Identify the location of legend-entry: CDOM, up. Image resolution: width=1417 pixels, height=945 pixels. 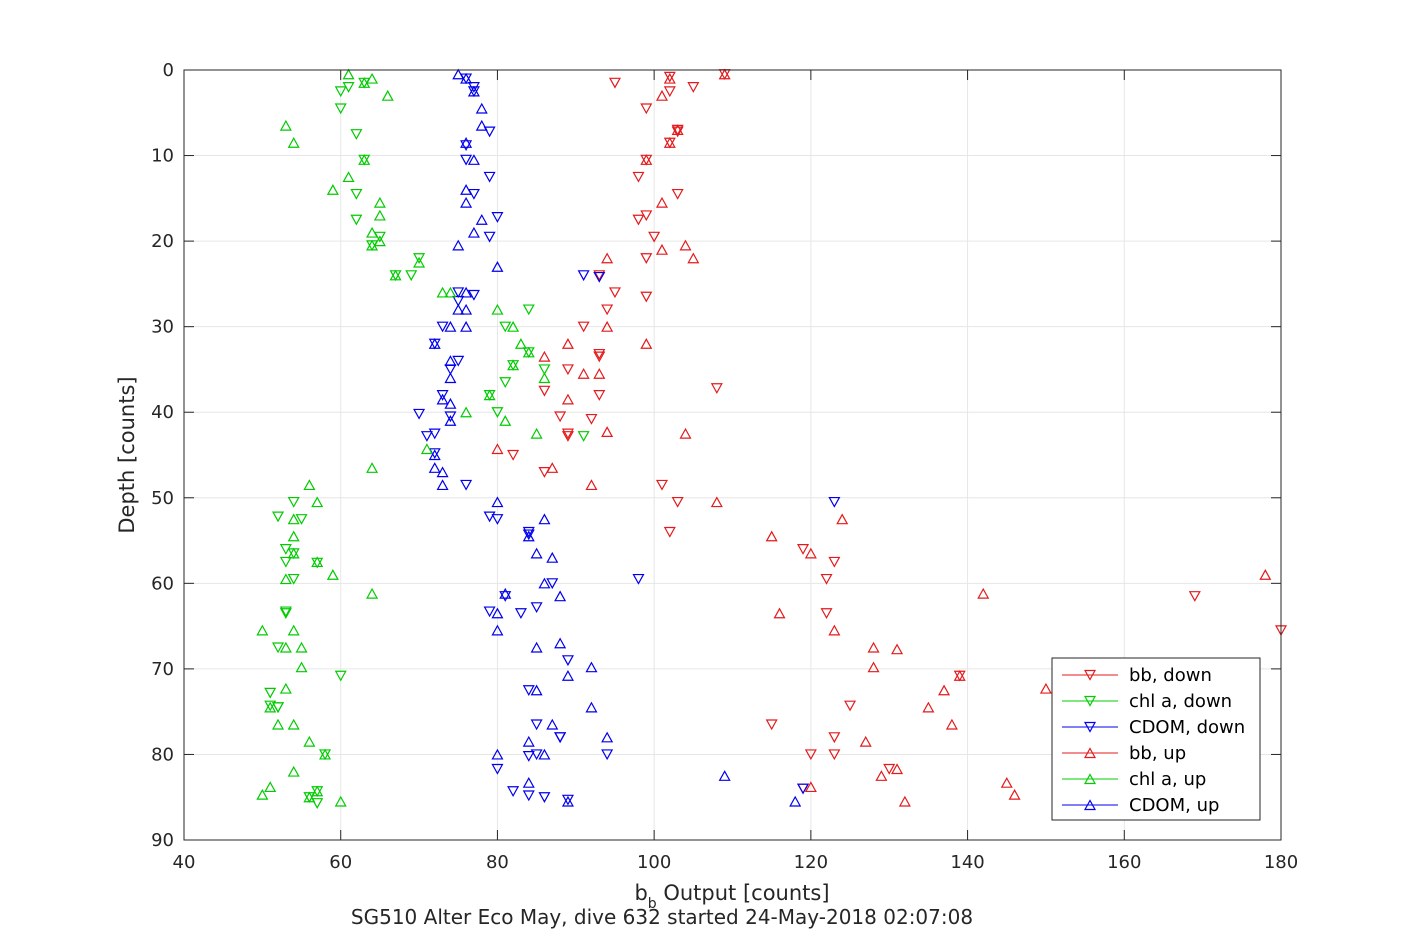
(1140, 805).